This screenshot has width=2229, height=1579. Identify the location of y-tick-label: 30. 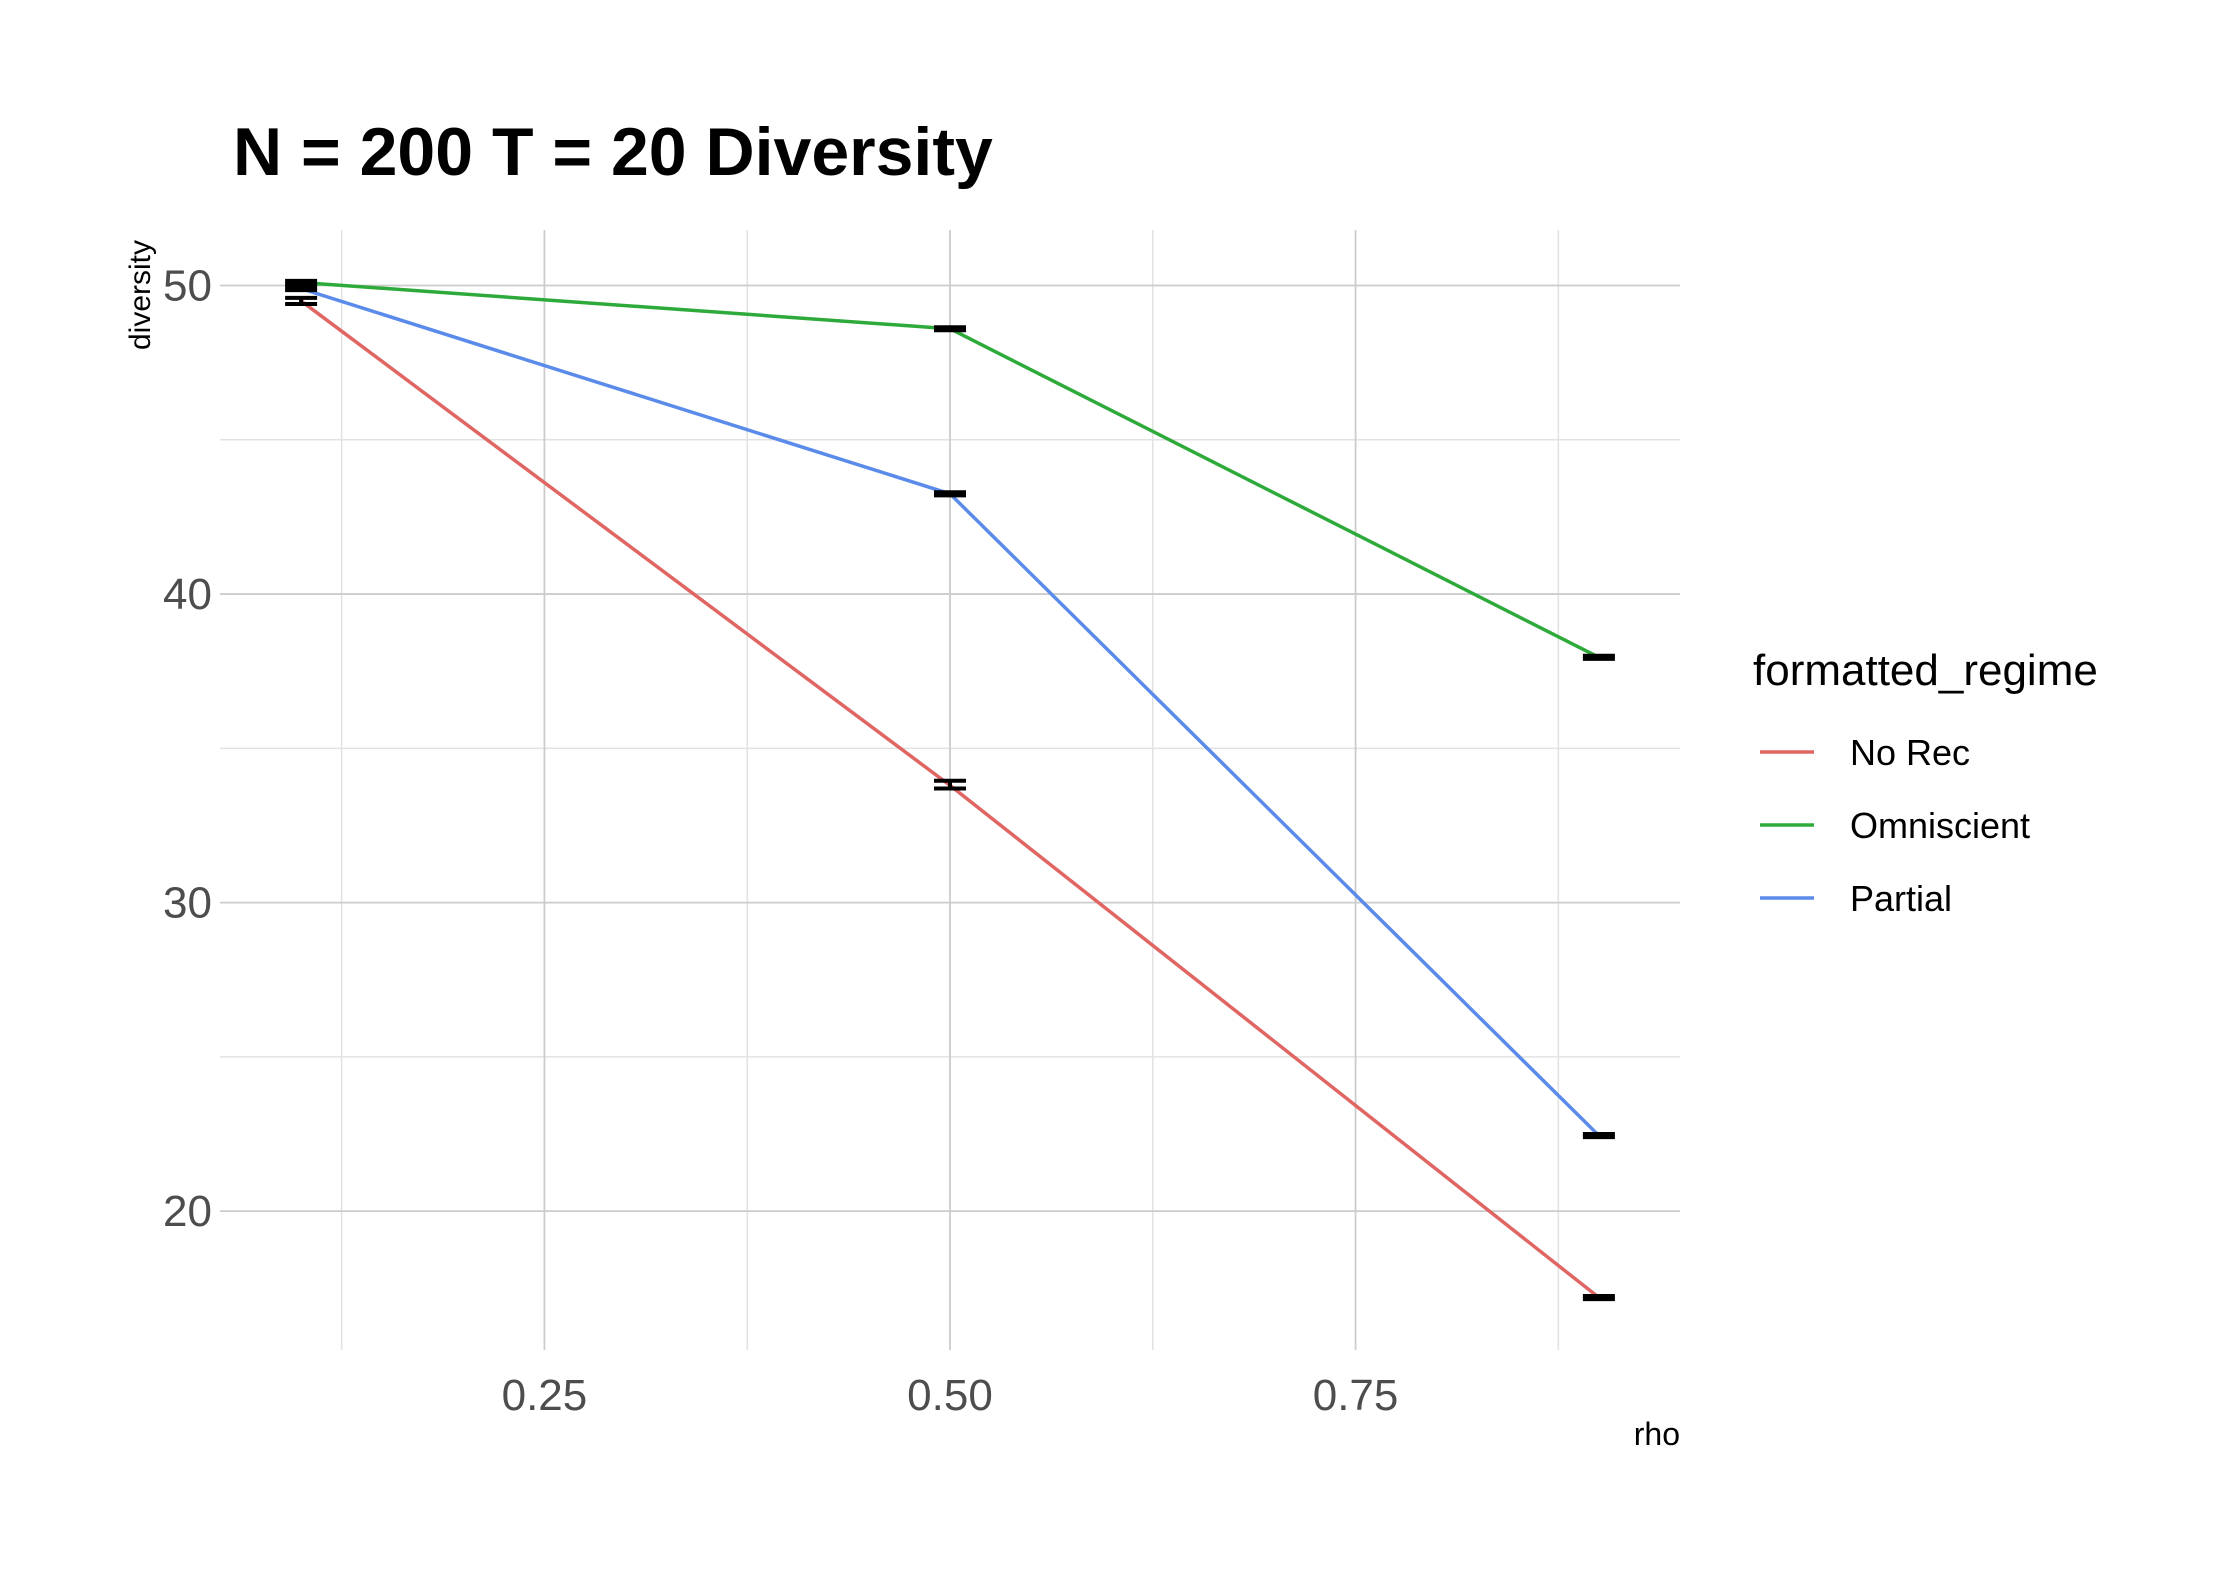
(187, 903).